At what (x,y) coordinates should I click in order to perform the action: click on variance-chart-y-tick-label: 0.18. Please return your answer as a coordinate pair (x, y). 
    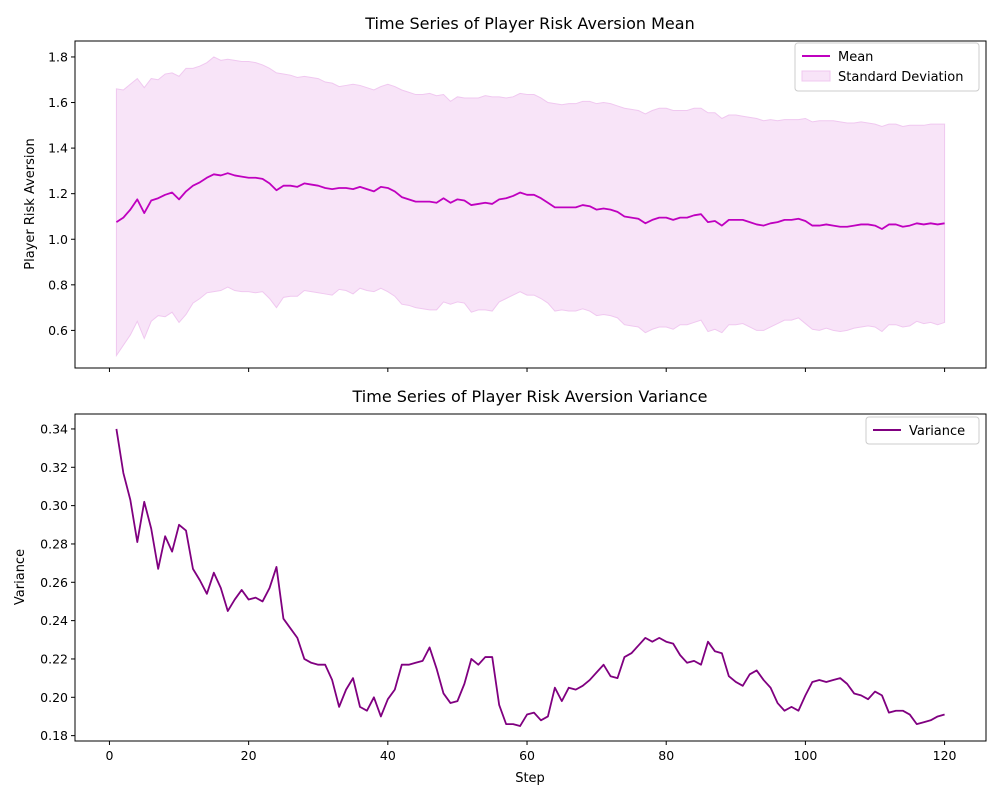
    Looking at the image, I should click on (54, 735).